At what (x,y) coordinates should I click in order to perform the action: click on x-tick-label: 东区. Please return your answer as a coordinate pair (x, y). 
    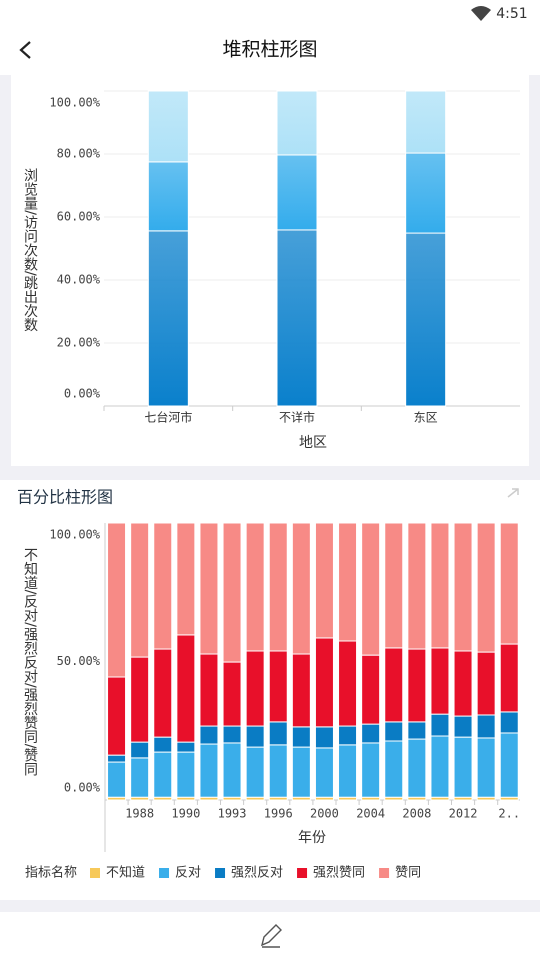
    Looking at the image, I should click on (426, 418).